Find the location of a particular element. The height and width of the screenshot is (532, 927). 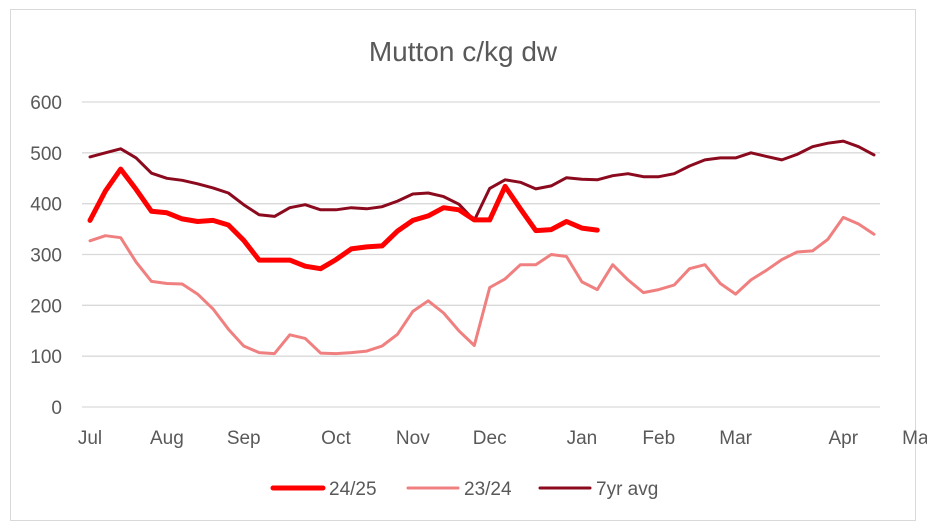

y-tick-label: 500 is located at coordinates (46, 154).